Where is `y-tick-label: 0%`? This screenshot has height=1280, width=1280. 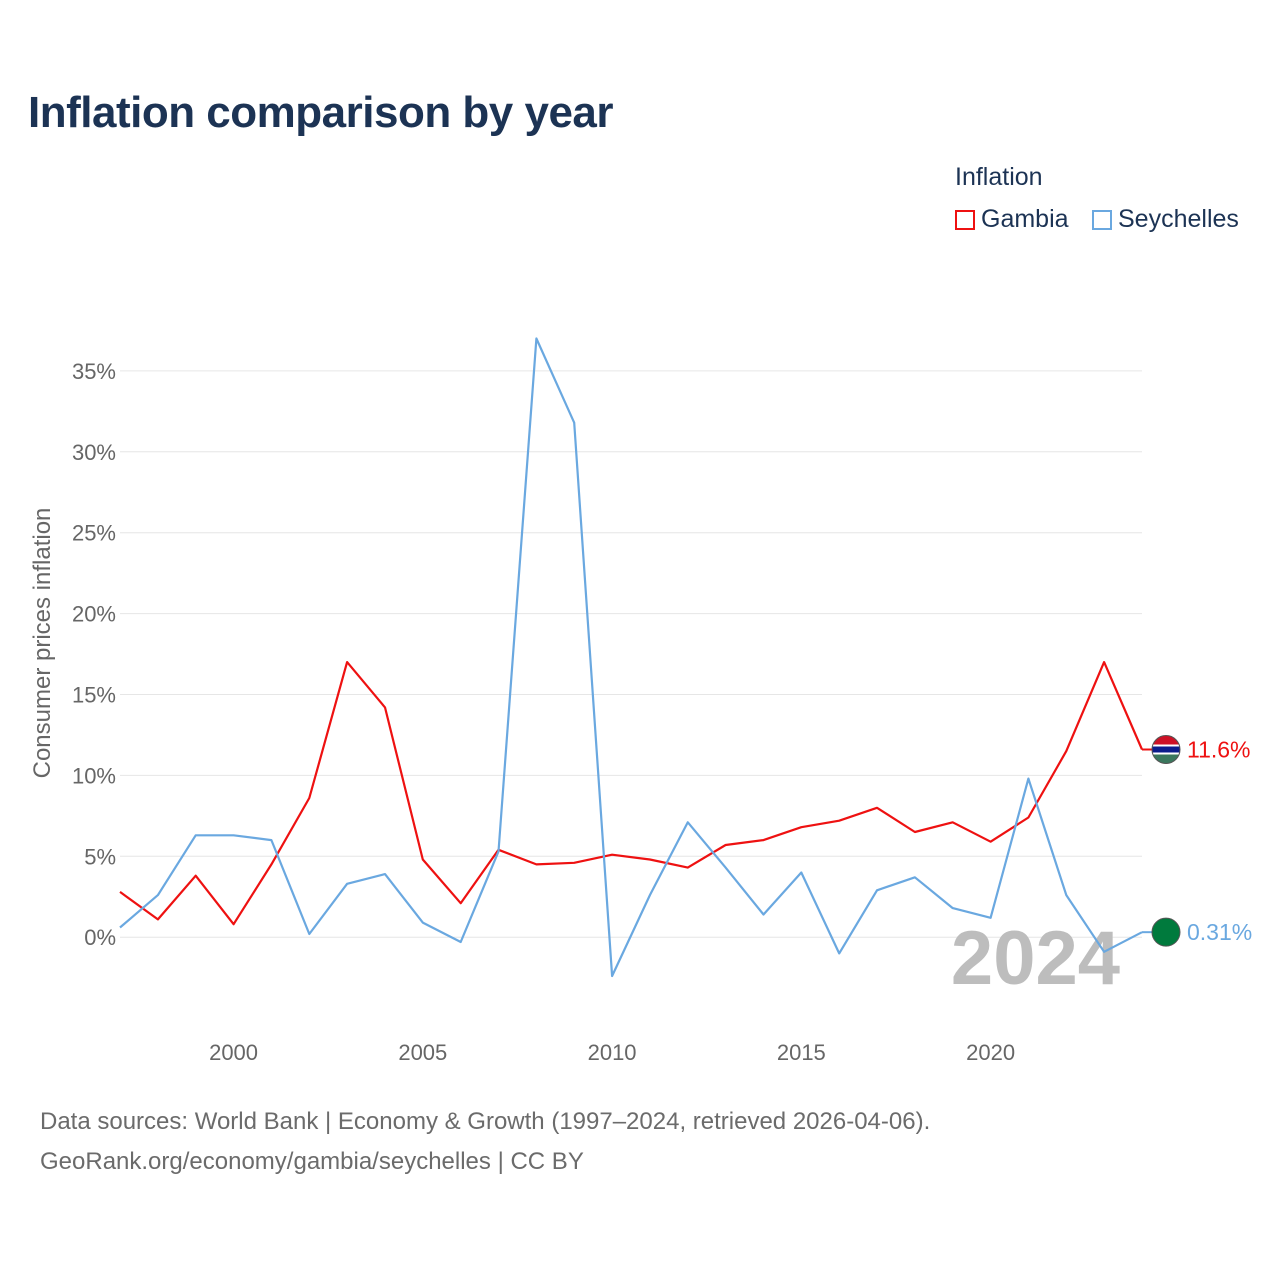
y-tick-label: 0% is located at coordinates (100, 937).